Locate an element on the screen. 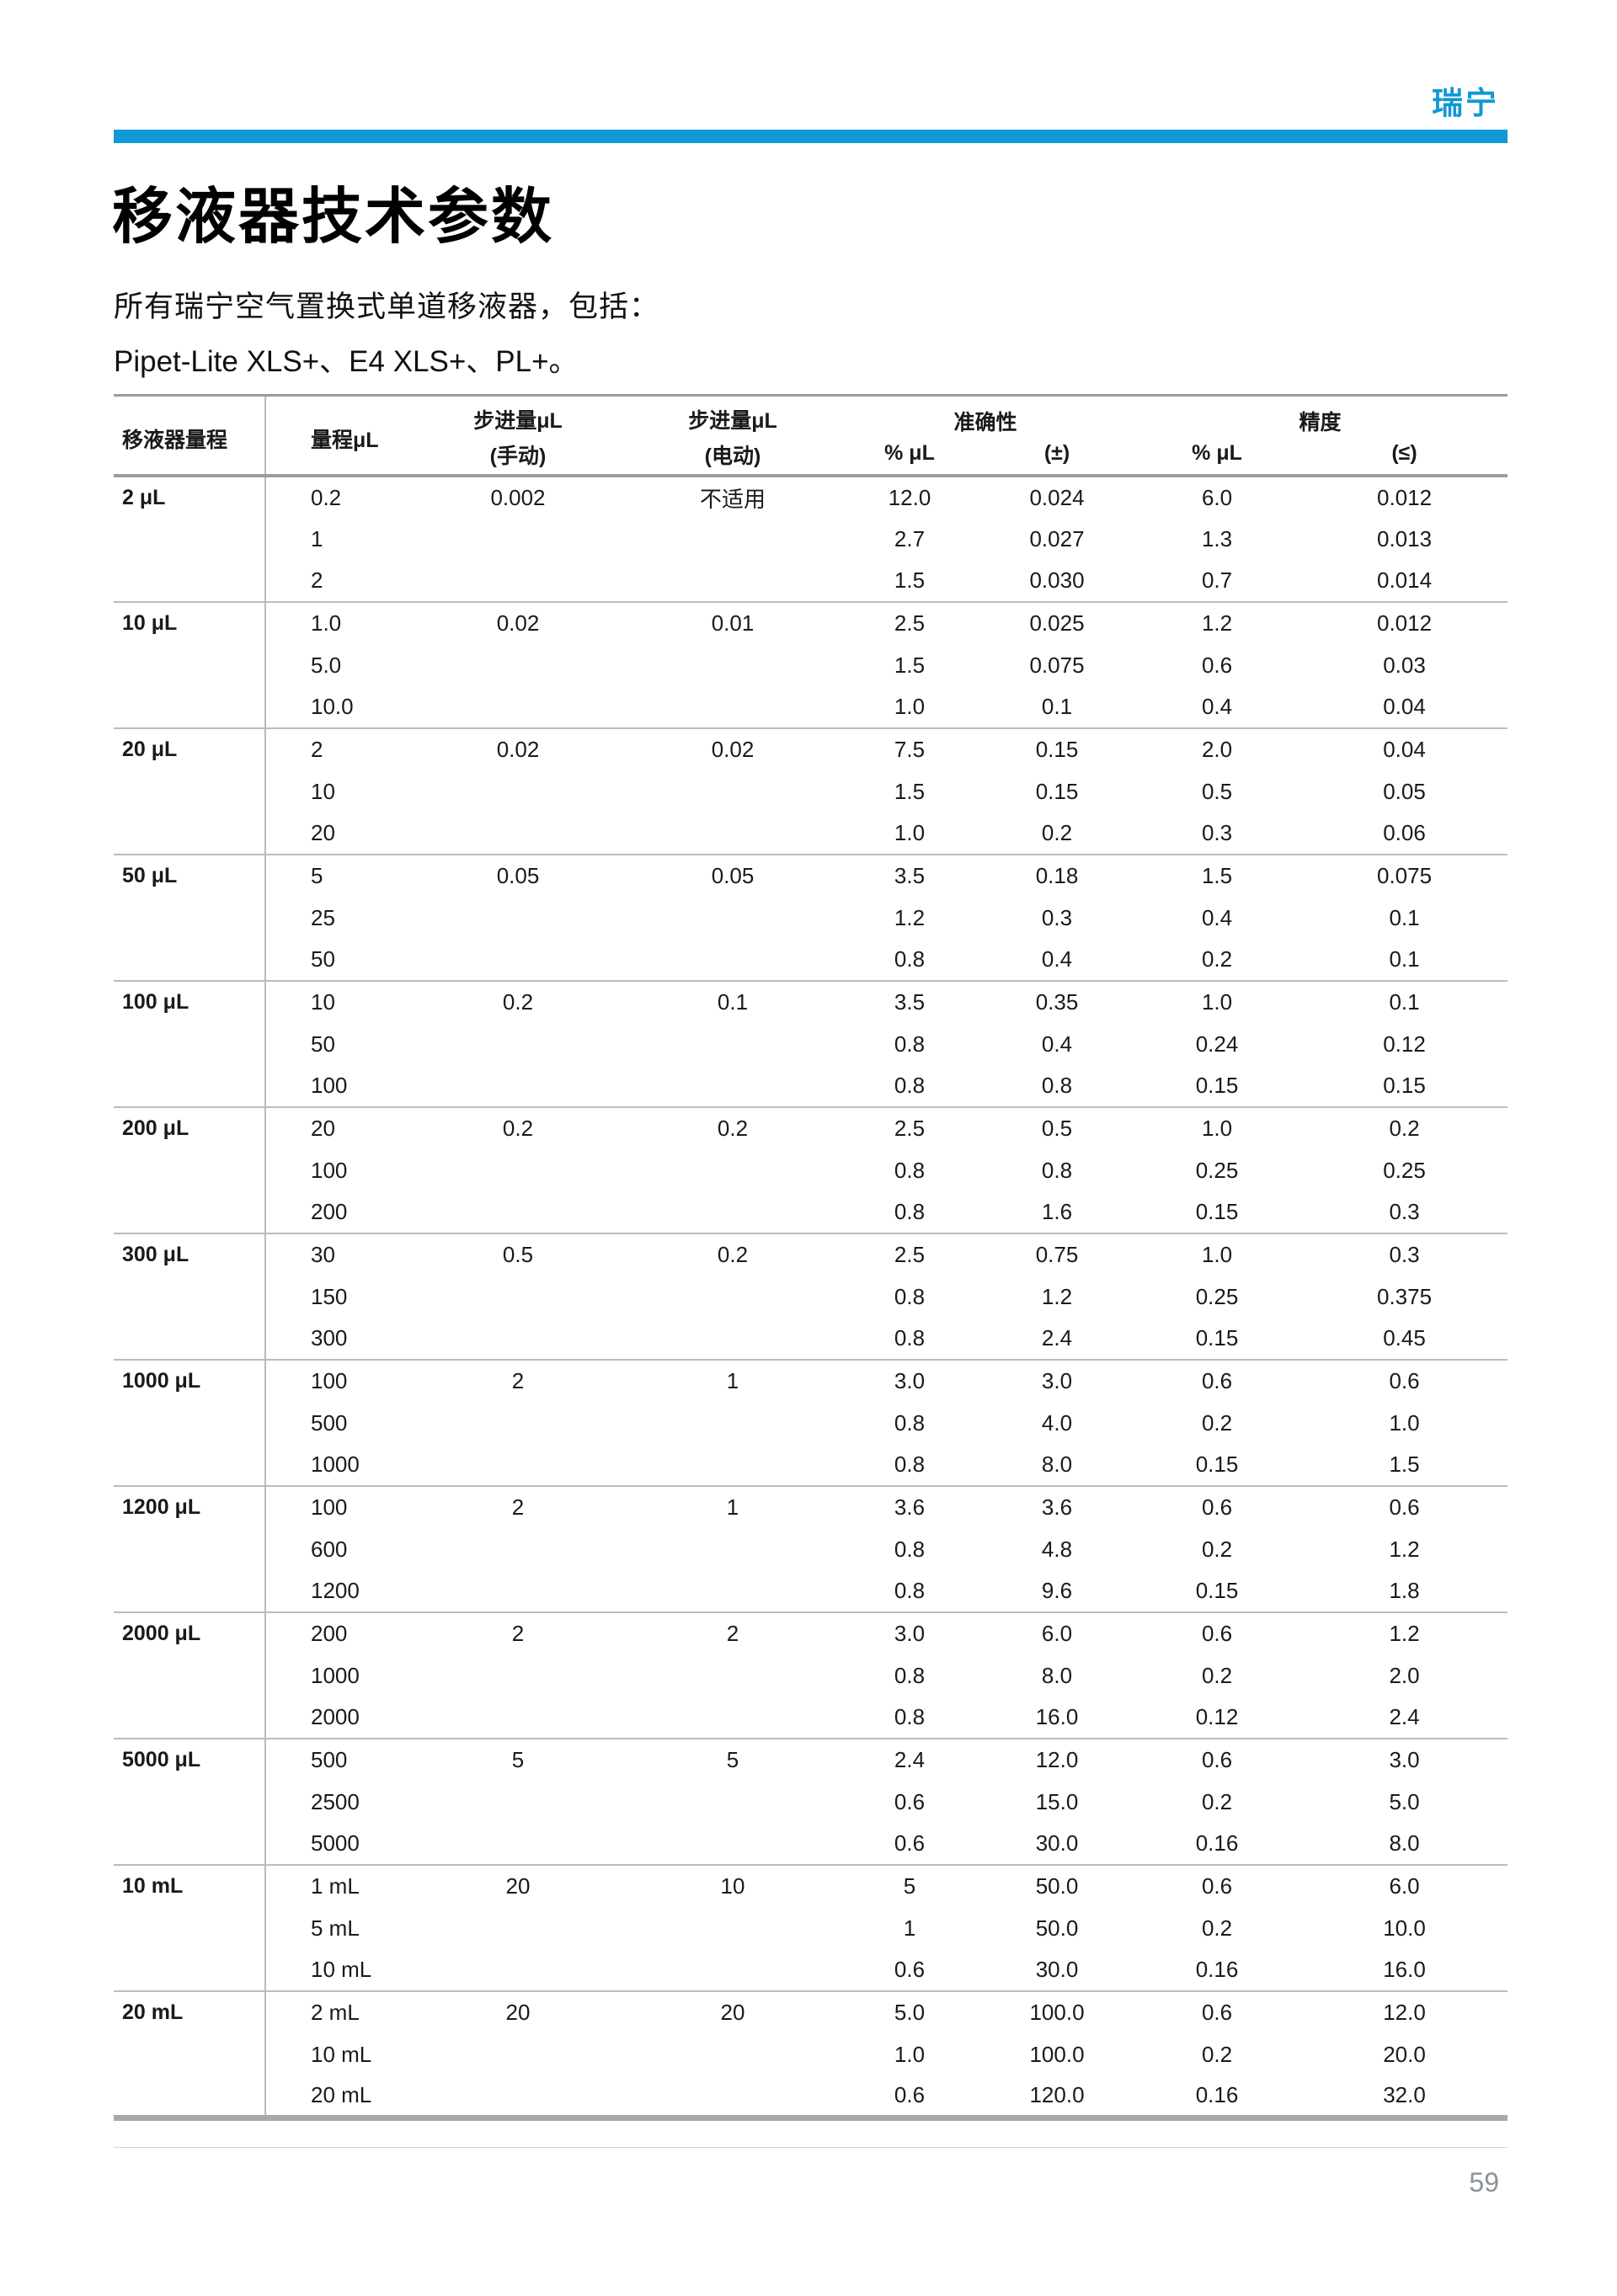 Image resolution: width=1617 pixels, height=2296 pixels. table-row: 2000 0.8 16.0 0.12 2.4 is located at coordinates (811, 1718).